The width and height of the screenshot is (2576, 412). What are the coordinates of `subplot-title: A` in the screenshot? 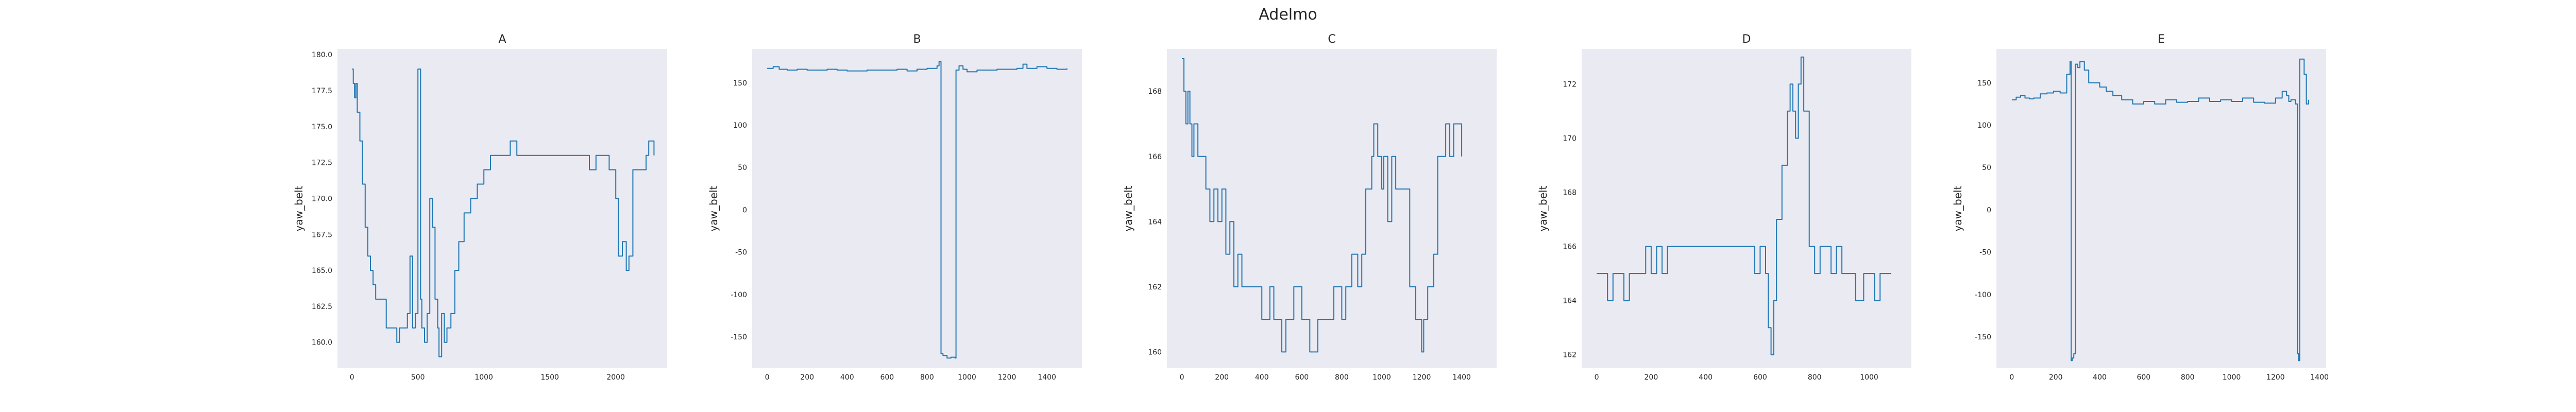 It's located at (502, 39).